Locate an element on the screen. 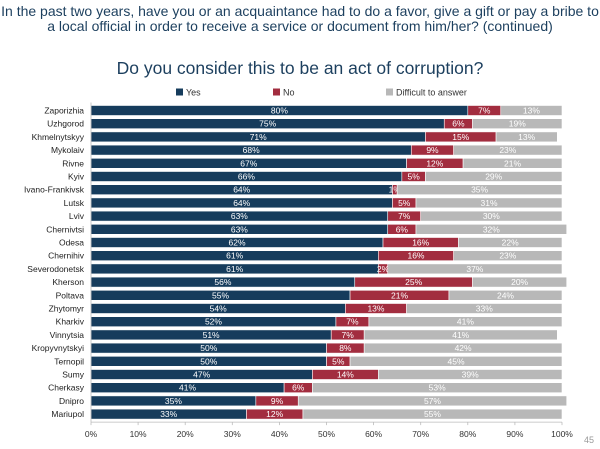  x-tick-label: 90% is located at coordinates (514, 434).